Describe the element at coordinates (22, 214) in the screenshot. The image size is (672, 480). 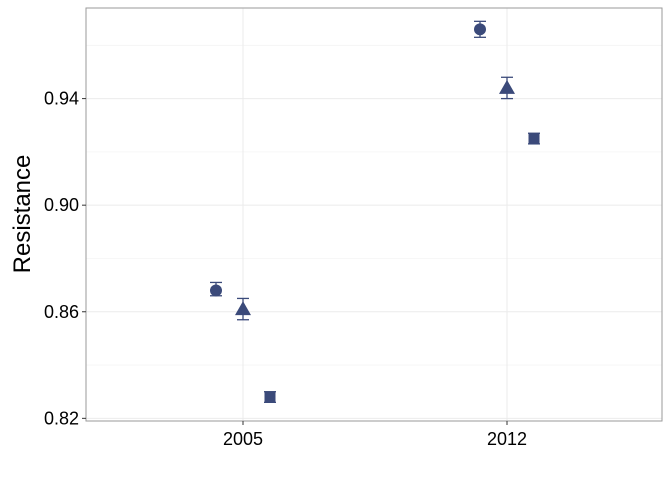
I see `y-axis-title: Resistance` at that location.